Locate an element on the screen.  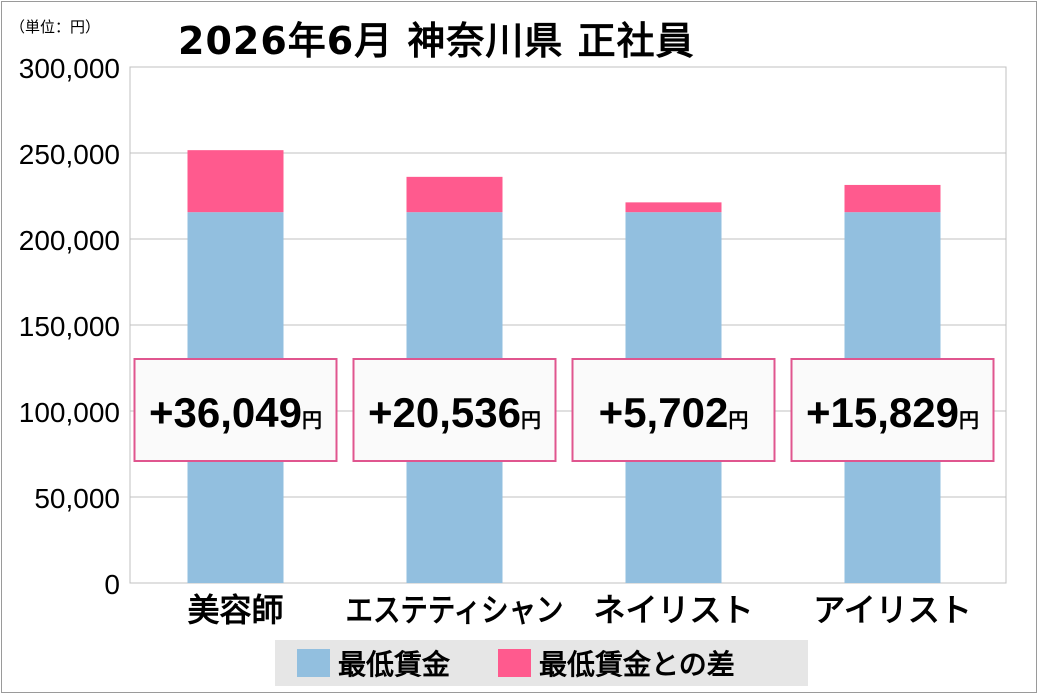
callout-number: +15,829 is located at coordinates (882, 412).